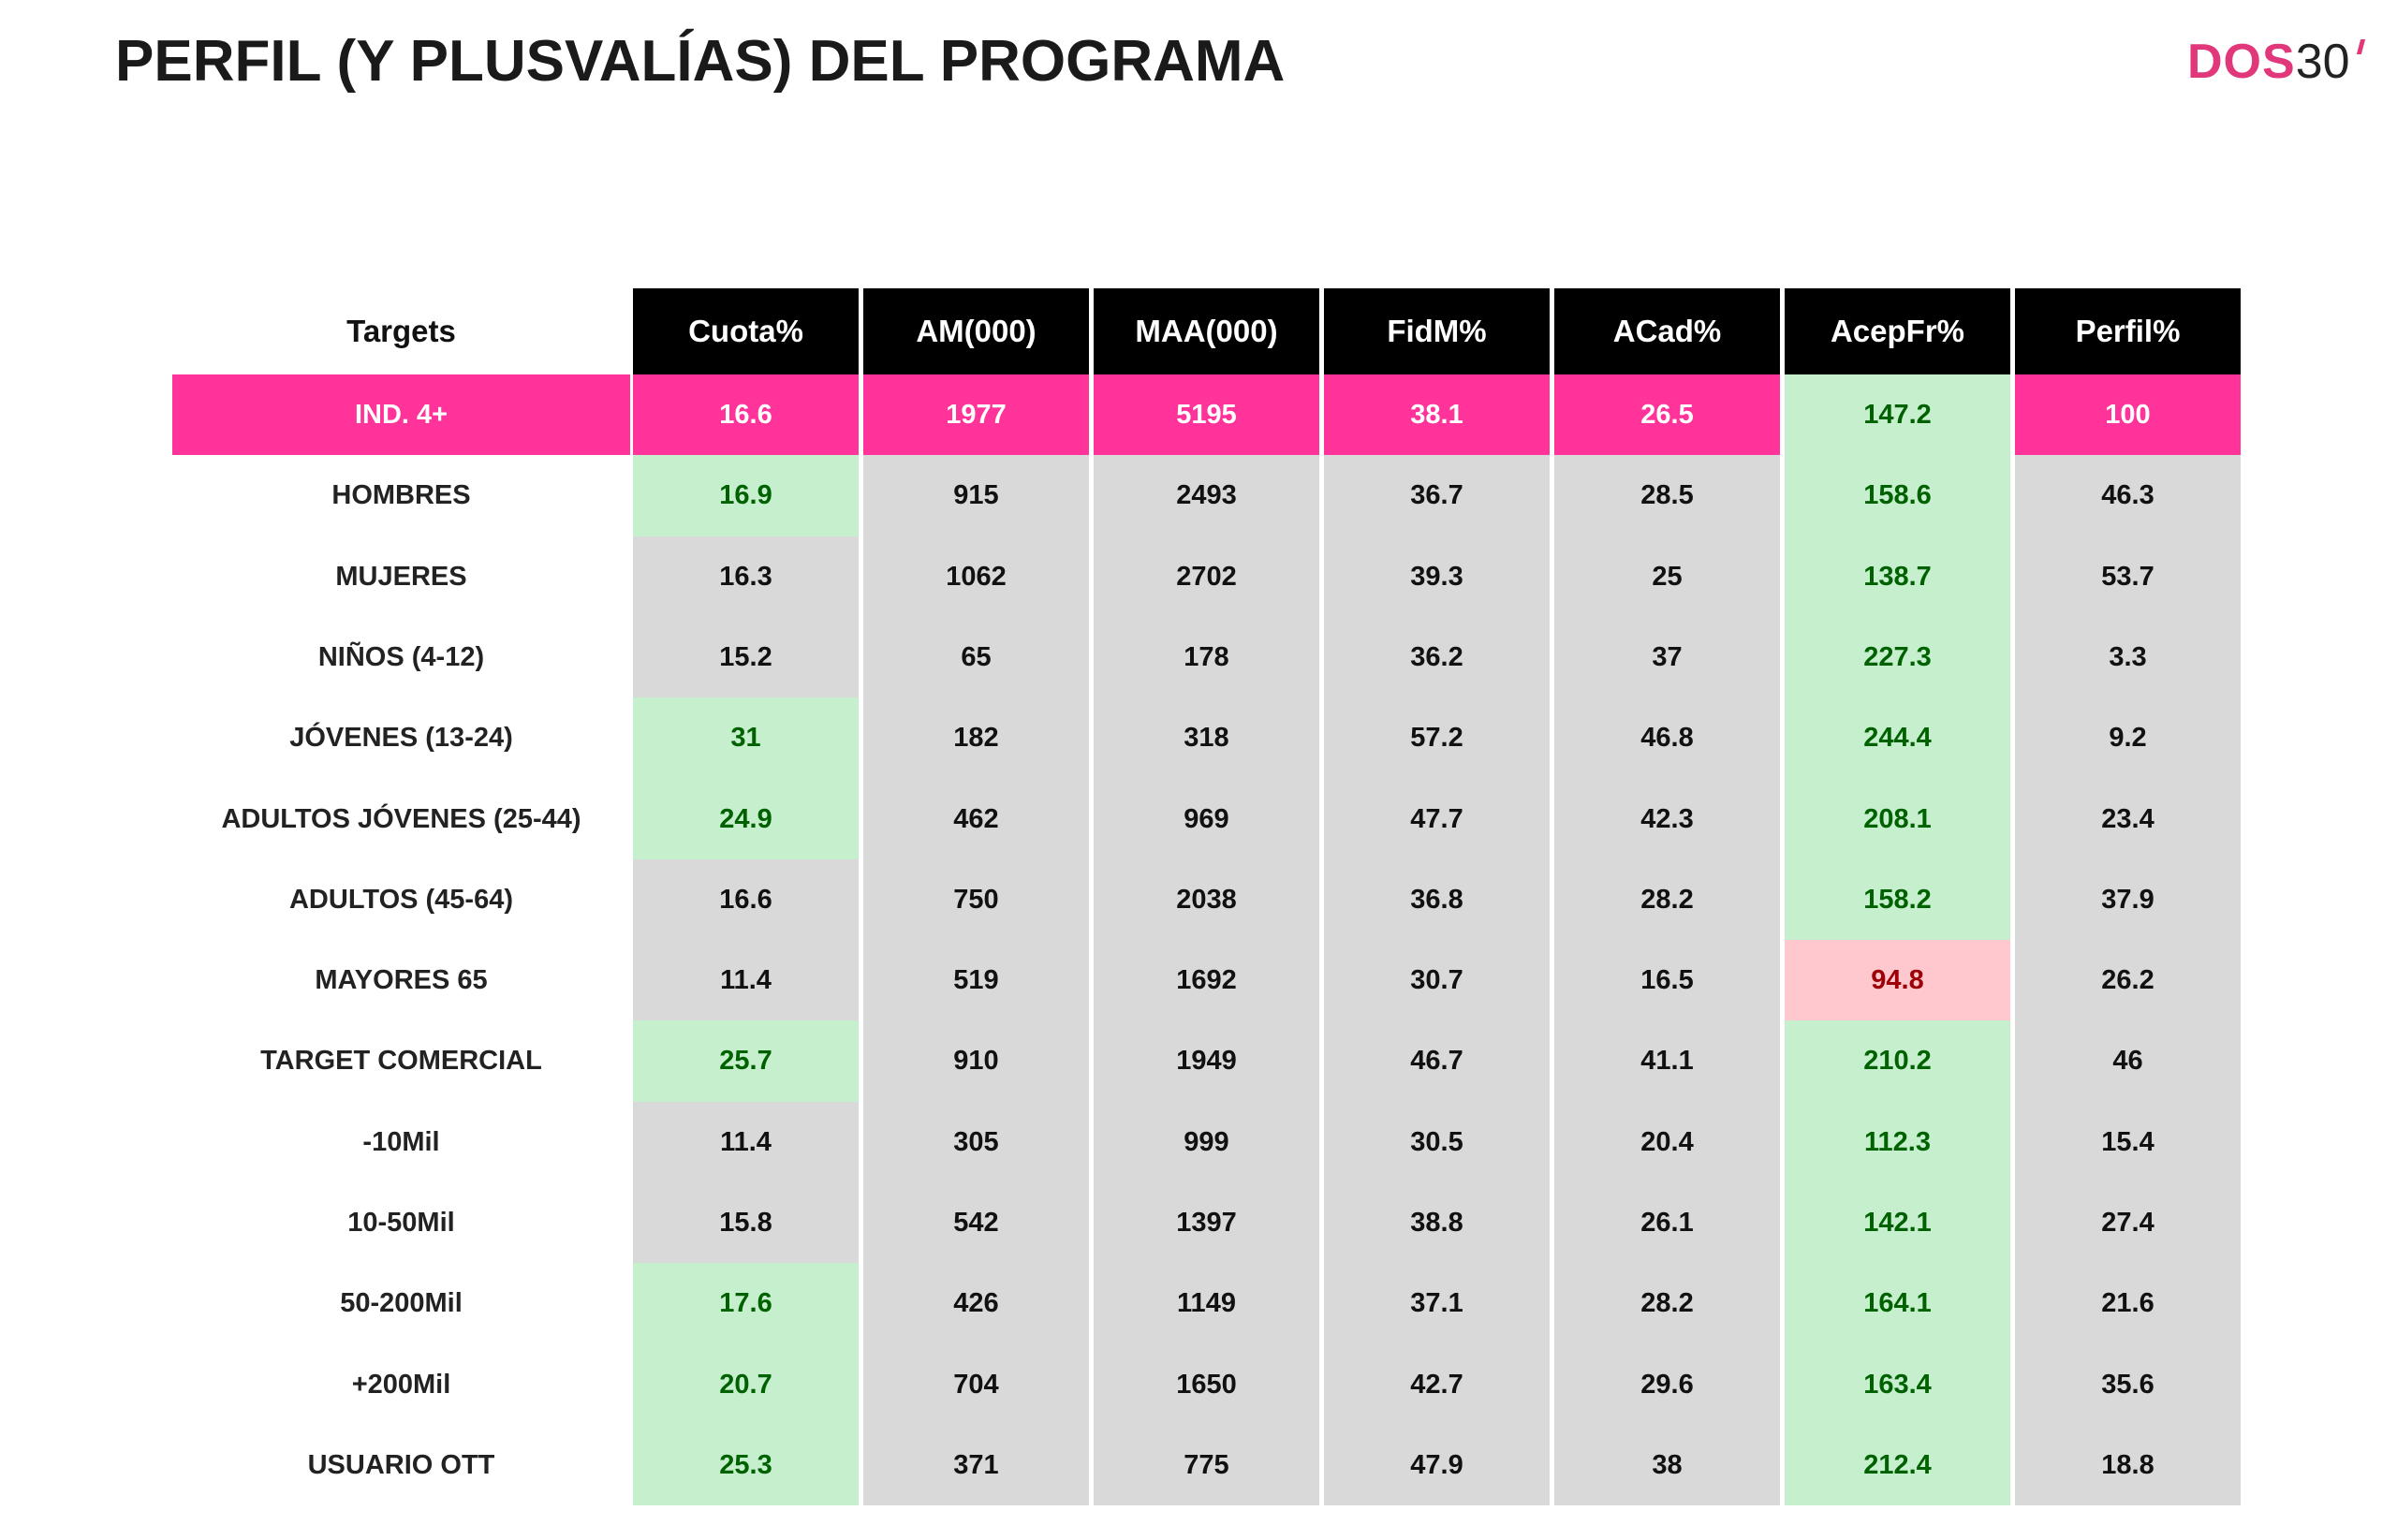  What do you see at coordinates (1897, 657) in the screenshot?
I see `table-cell: 227.3` at bounding box center [1897, 657].